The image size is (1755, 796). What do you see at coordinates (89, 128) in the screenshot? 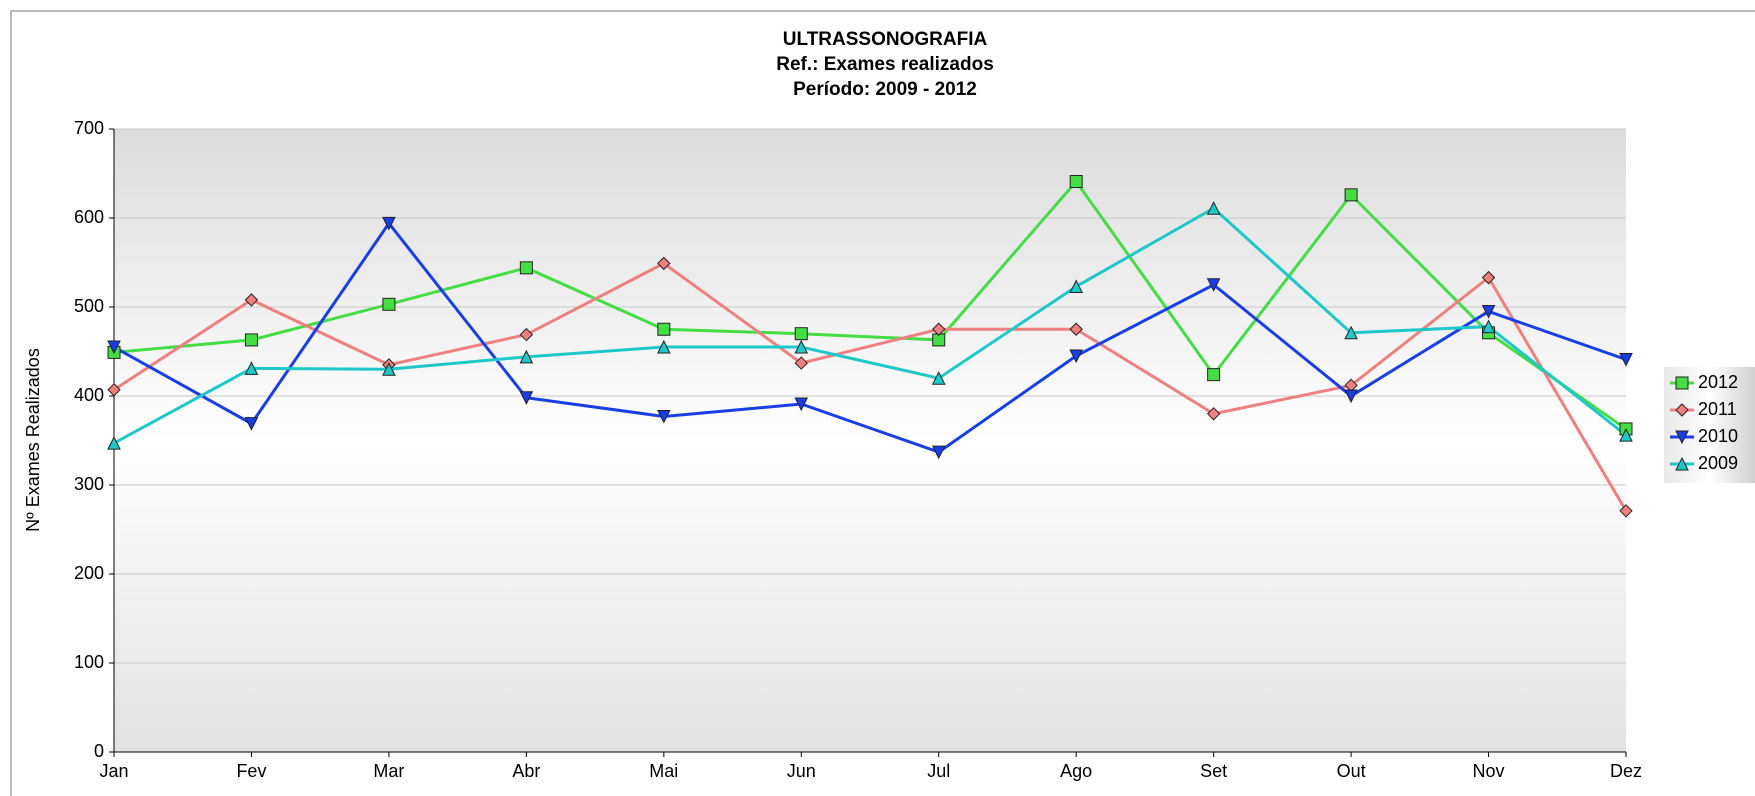
I see `y-tick-label: 700` at bounding box center [89, 128].